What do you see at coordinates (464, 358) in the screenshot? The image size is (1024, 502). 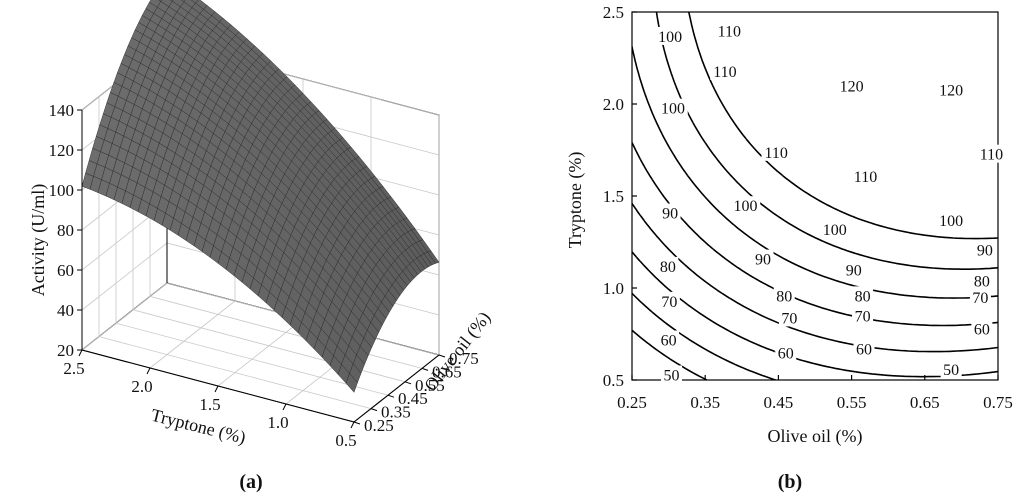 I see `y-tick-label: 0.75` at bounding box center [464, 358].